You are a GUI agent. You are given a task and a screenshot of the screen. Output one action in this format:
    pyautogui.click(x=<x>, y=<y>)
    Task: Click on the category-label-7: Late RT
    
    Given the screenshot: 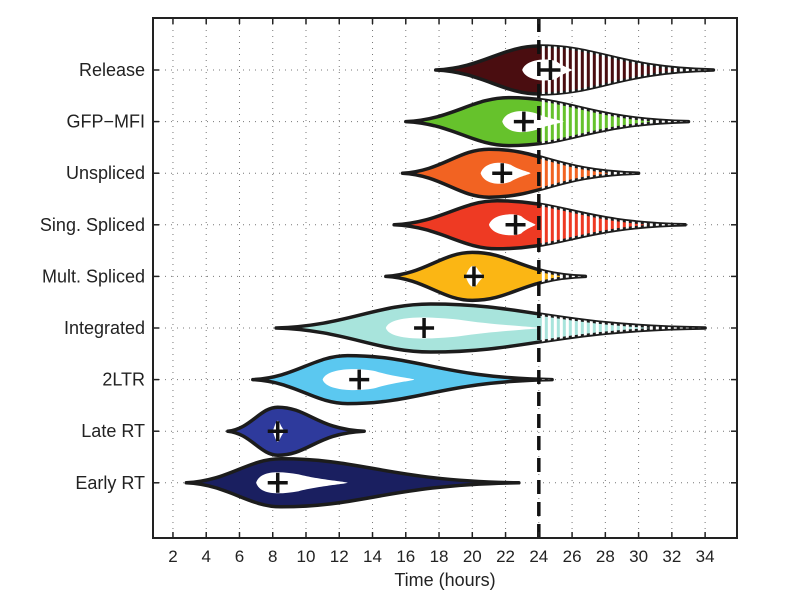 What is the action you would take?
    pyautogui.click(x=113, y=431)
    